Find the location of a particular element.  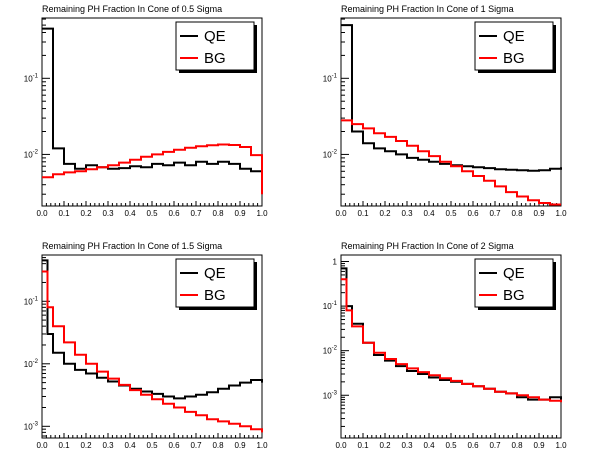

y-tick-label: 1 is located at coordinates (335, 262).